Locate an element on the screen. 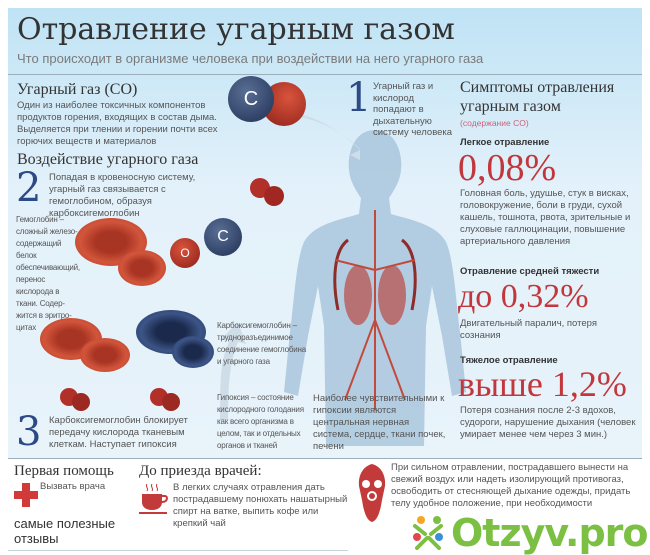  level-medium-value: до 0,32% is located at coordinates (523, 296).